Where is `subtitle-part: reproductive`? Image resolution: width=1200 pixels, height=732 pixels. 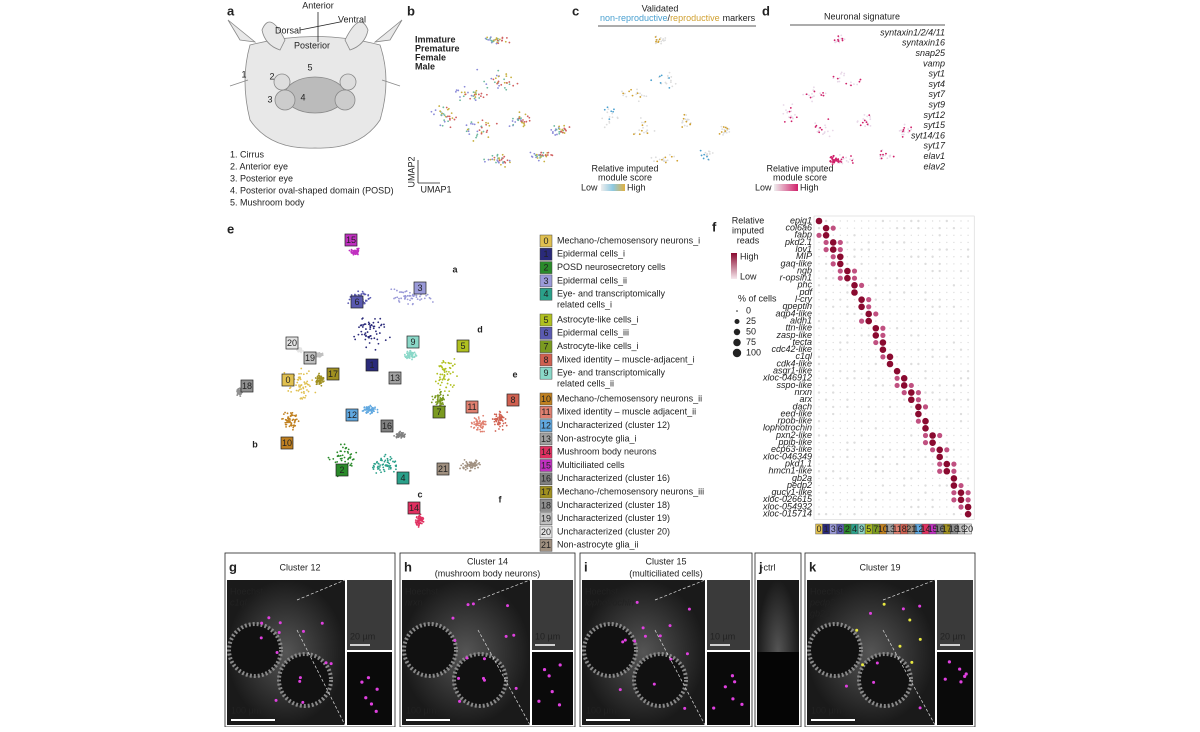 subtitle-part: reproductive is located at coordinates (695, 18).